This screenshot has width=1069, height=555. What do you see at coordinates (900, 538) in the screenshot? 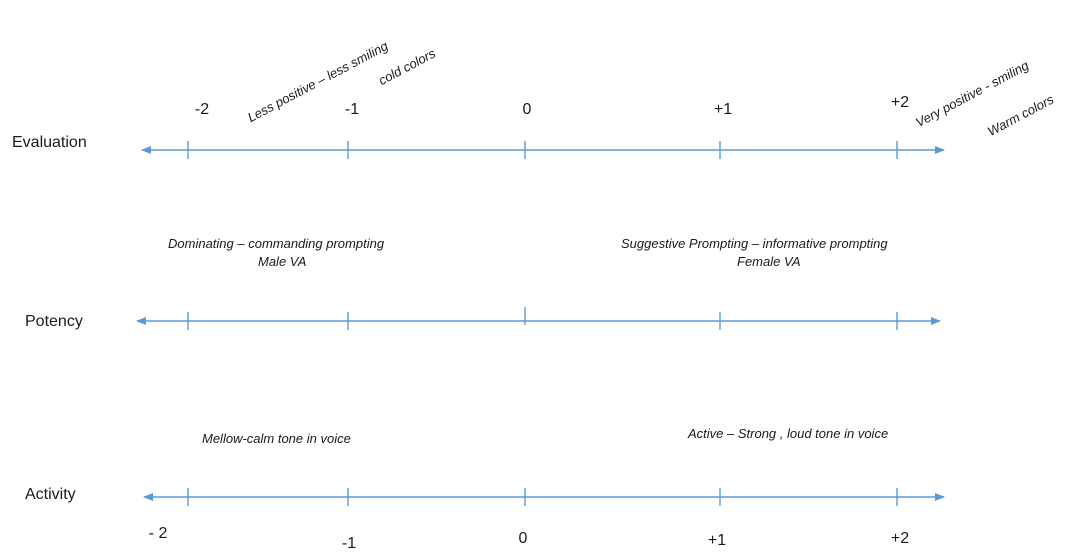
I see `activity-tick-label-plus-2: +2` at bounding box center [900, 538].